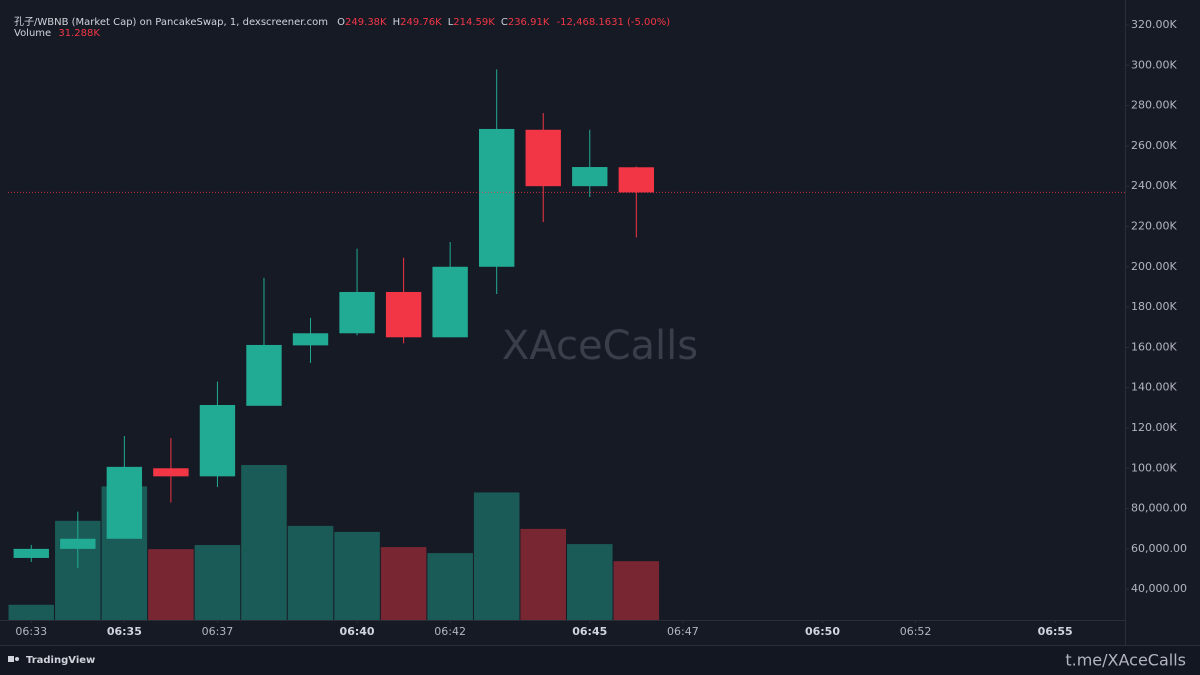 This screenshot has height=675, width=1200. Describe the element at coordinates (1154, 145) in the screenshot. I see `y-tick-label: 260.00K` at that location.